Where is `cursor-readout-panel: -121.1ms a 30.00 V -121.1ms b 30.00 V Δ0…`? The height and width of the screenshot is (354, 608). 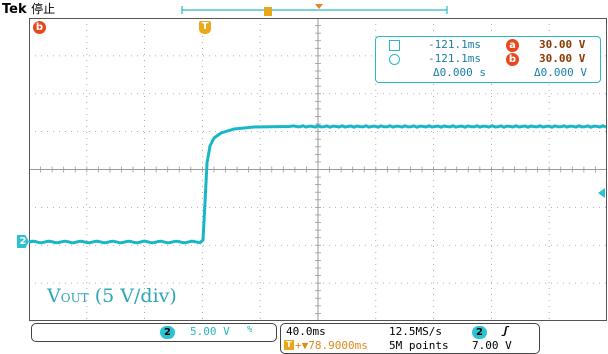
cursor-readout-panel: -121.1ms a 30.00 V -121.1ms b 30.00 V Δ0… is located at coordinates (488, 59).